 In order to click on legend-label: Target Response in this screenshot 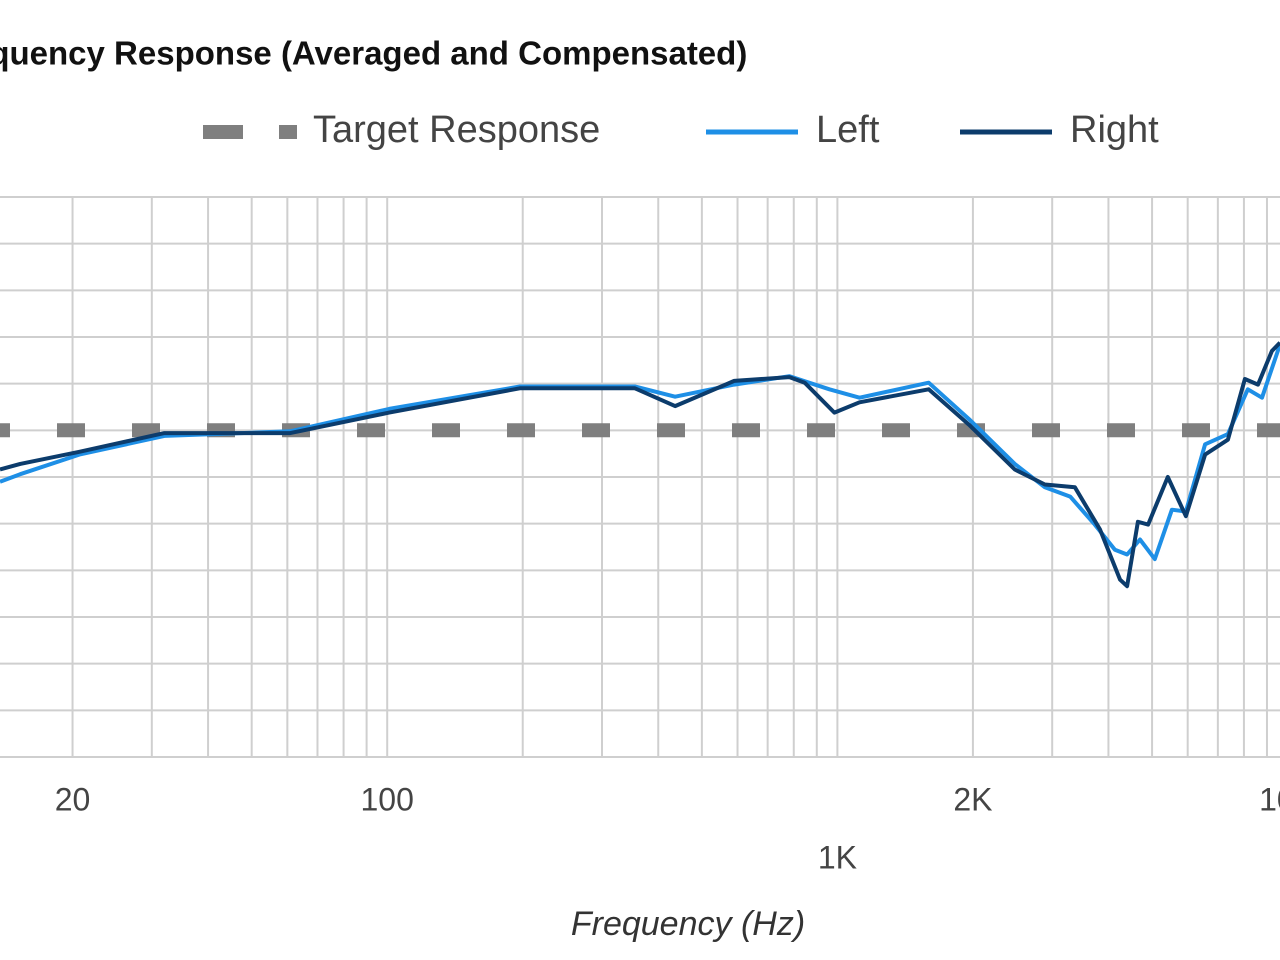, I will do `click(456, 130)`.